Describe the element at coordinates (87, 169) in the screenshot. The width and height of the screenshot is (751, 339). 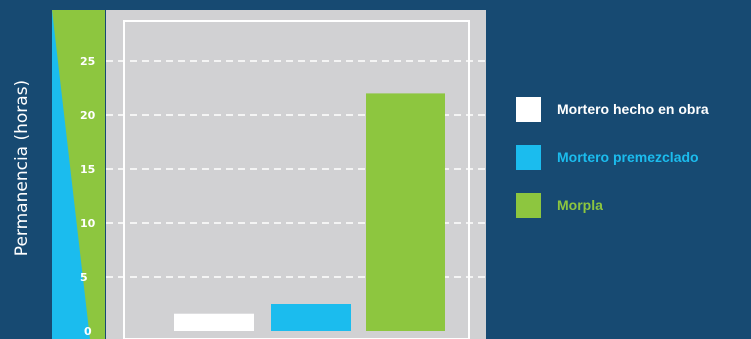
I see `y-tick-15: 15` at that location.